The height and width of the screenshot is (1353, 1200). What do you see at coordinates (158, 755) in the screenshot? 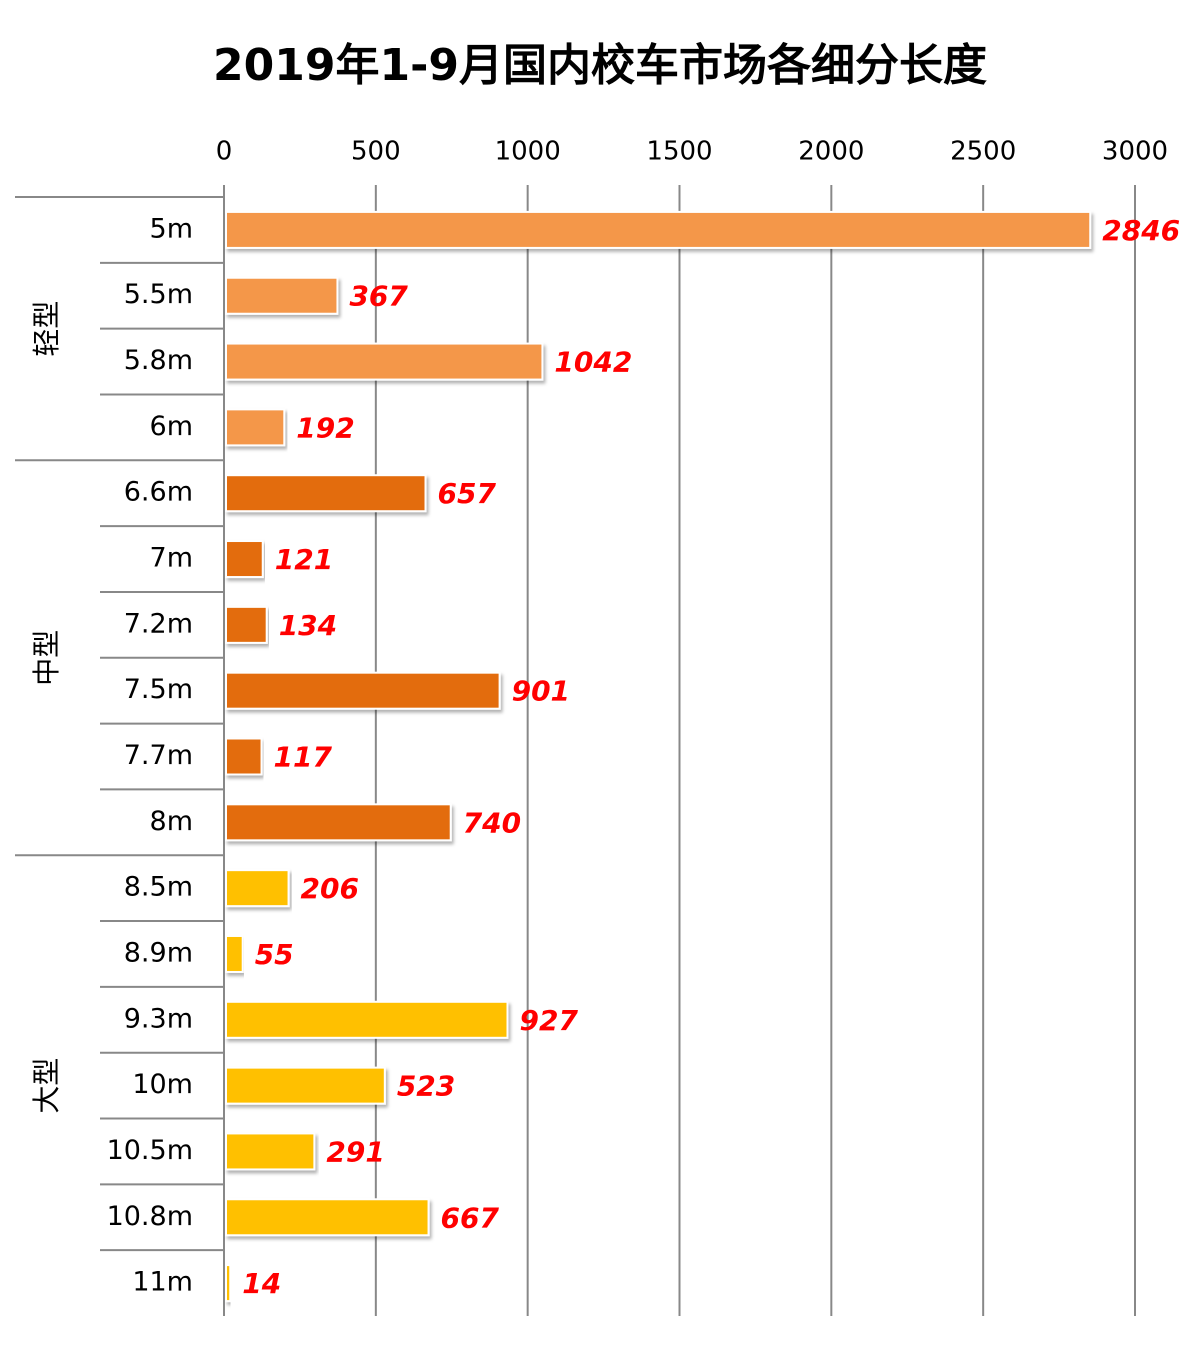
I see `y-tick-label: 7.7m` at bounding box center [158, 755].